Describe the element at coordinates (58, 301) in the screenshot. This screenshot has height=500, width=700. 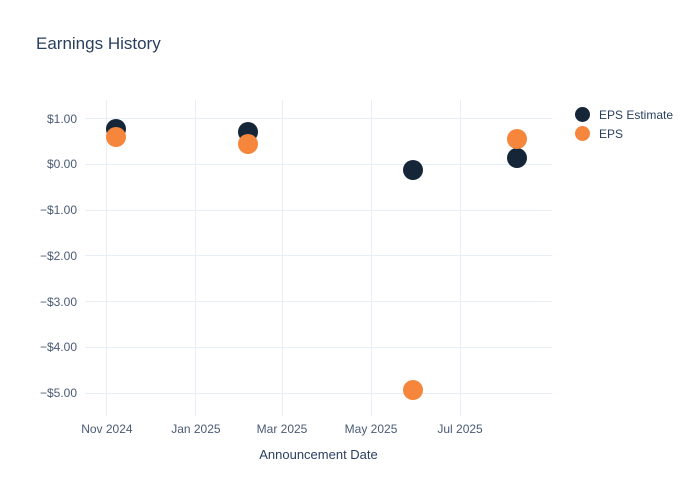
I see `y-tick-label: −$3.00` at that location.